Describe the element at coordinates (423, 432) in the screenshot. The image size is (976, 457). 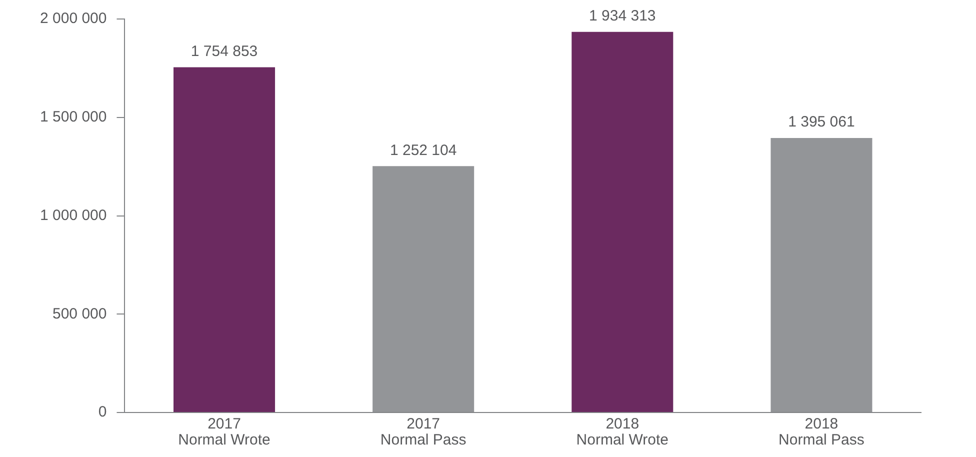
I see `x-tick-label: 2017 Normal Pass` at that location.